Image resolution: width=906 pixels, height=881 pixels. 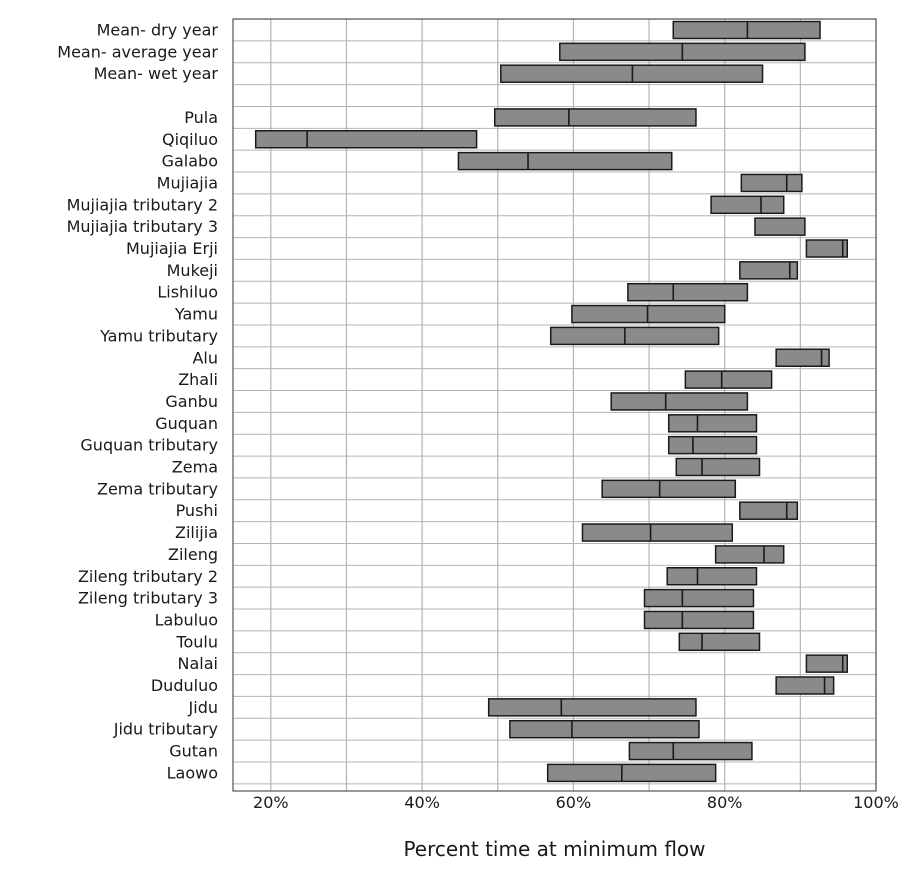 What do you see at coordinates (142, 226) in the screenshot?
I see `category-label: Mujiajia tributary 3` at bounding box center [142, 226].